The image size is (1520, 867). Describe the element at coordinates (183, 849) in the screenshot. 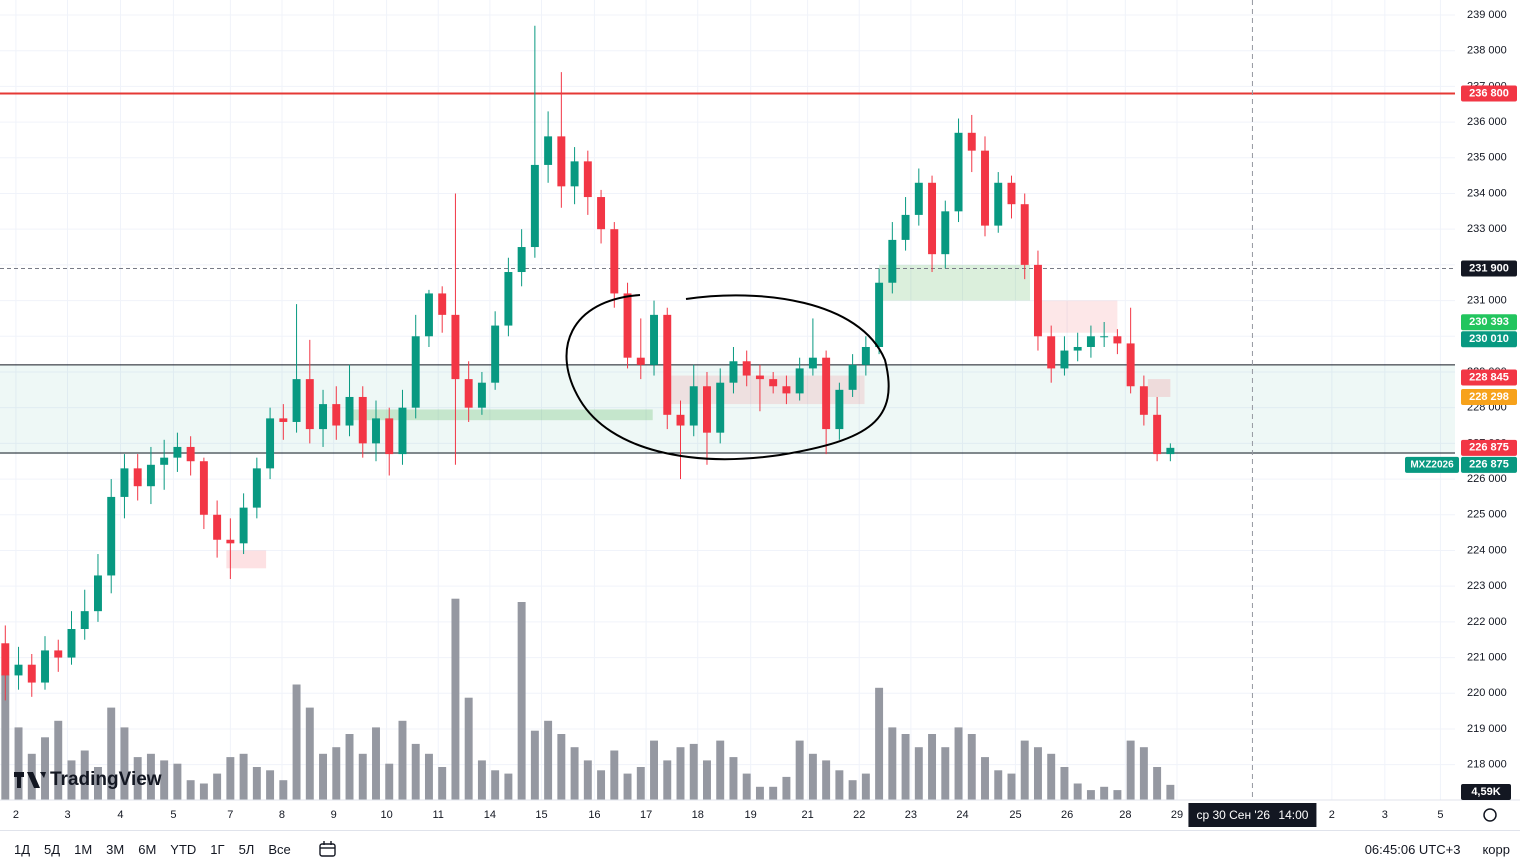

I see `range-button: YTD` at that location.